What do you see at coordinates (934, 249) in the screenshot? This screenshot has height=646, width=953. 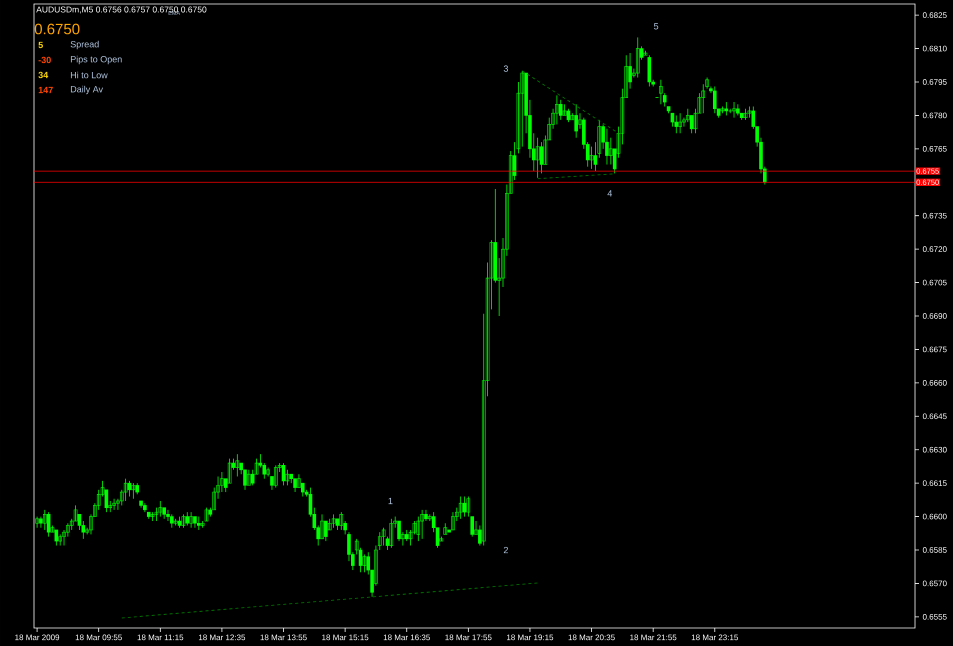 I see `y-tick-label: 0.6720` at bounding box center [934, 249].